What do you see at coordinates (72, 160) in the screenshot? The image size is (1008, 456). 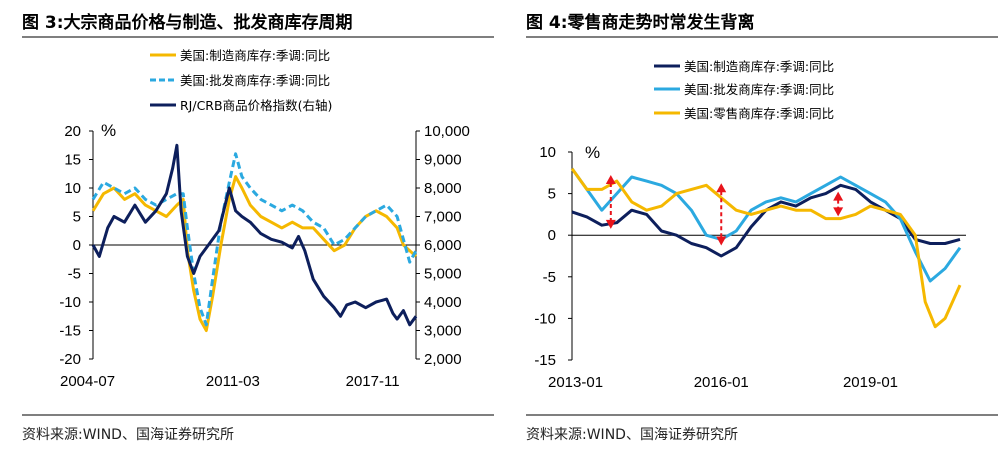 I see `y-tick-label: 15` at bounding box center [72, 160].